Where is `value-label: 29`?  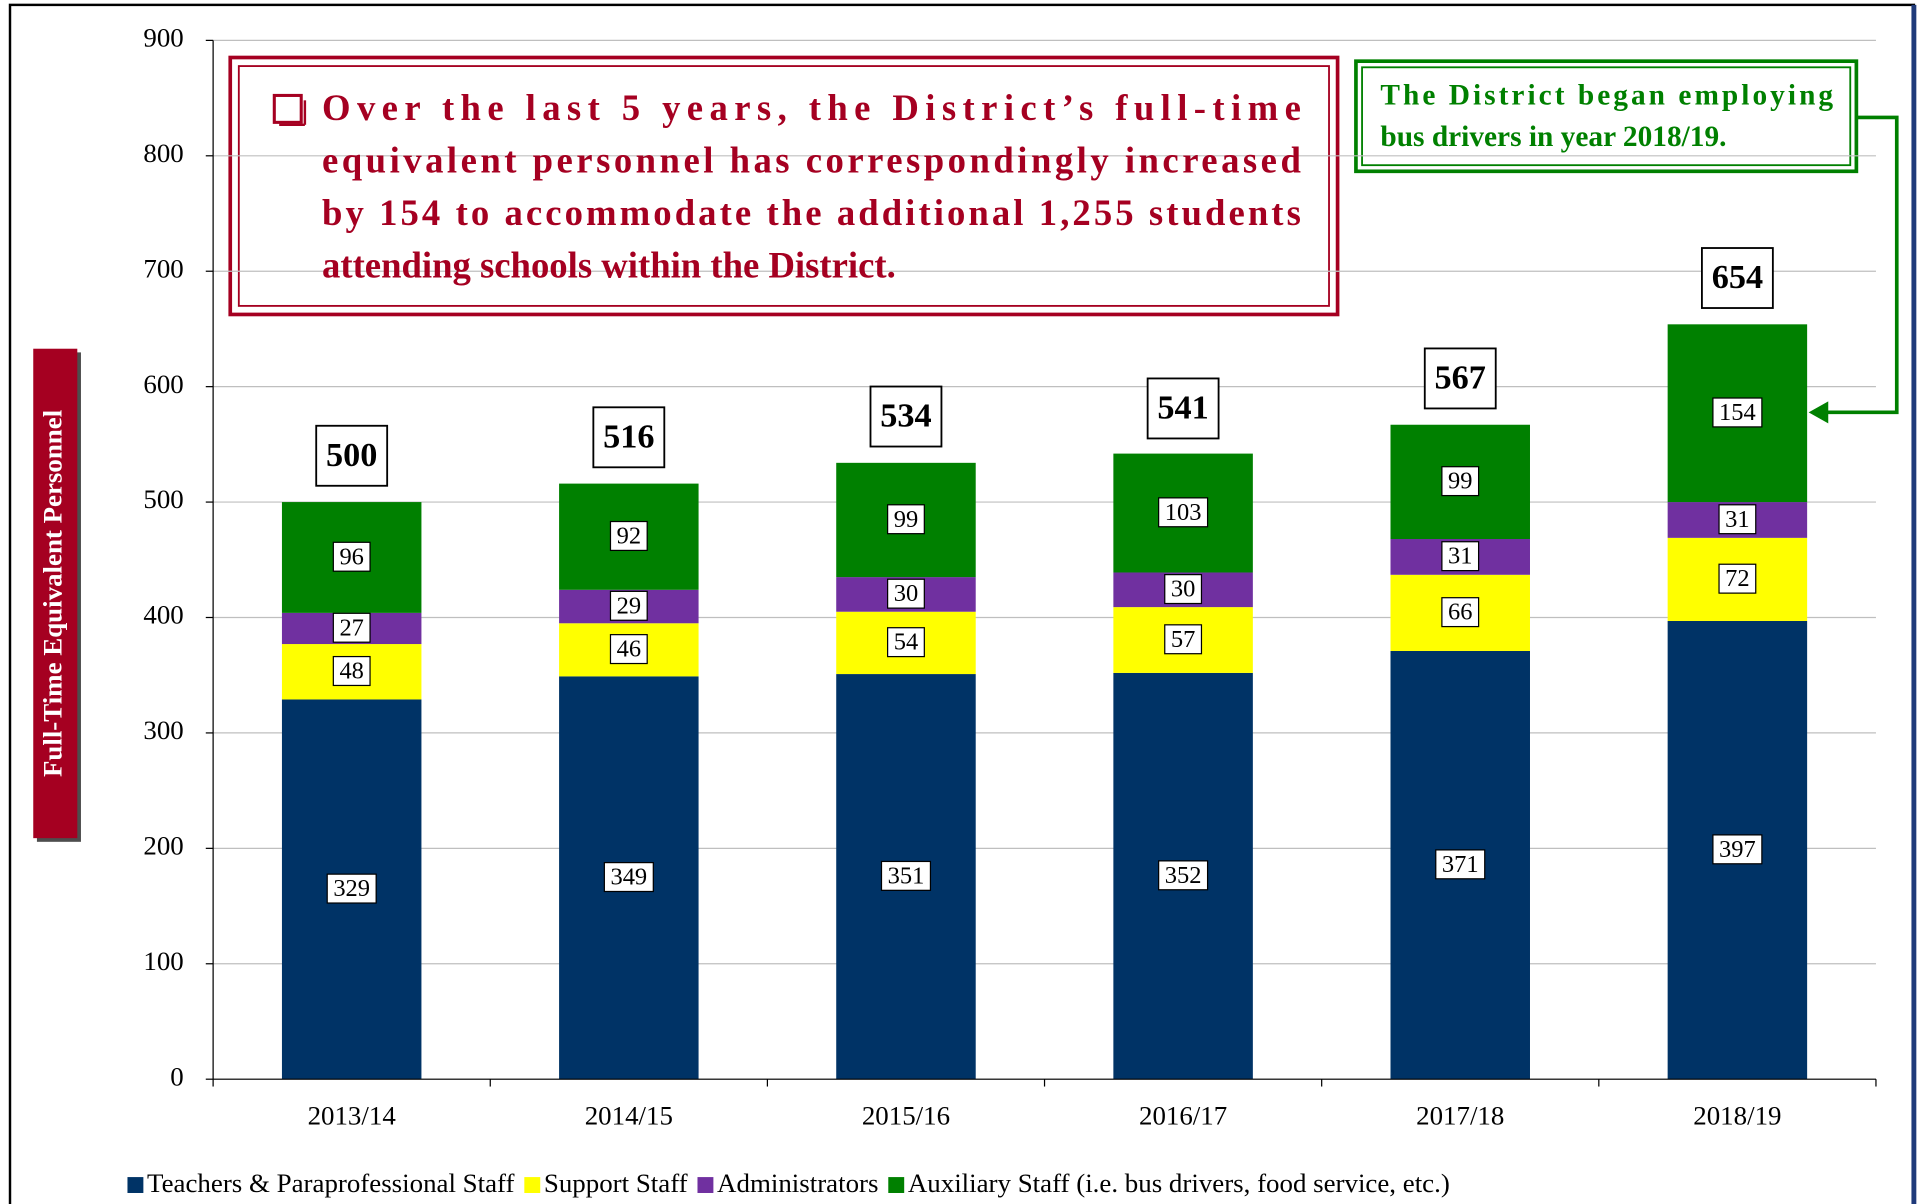 value-label: 29 is located at coordinates (629, 605).